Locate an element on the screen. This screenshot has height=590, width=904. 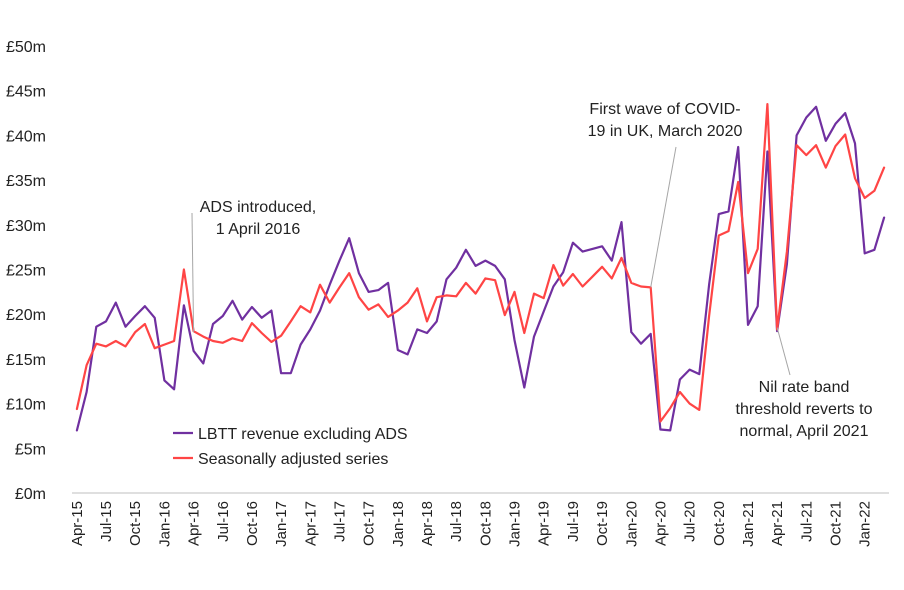
x-tick-label: Jul-21 is located at coordinates (806, 521).